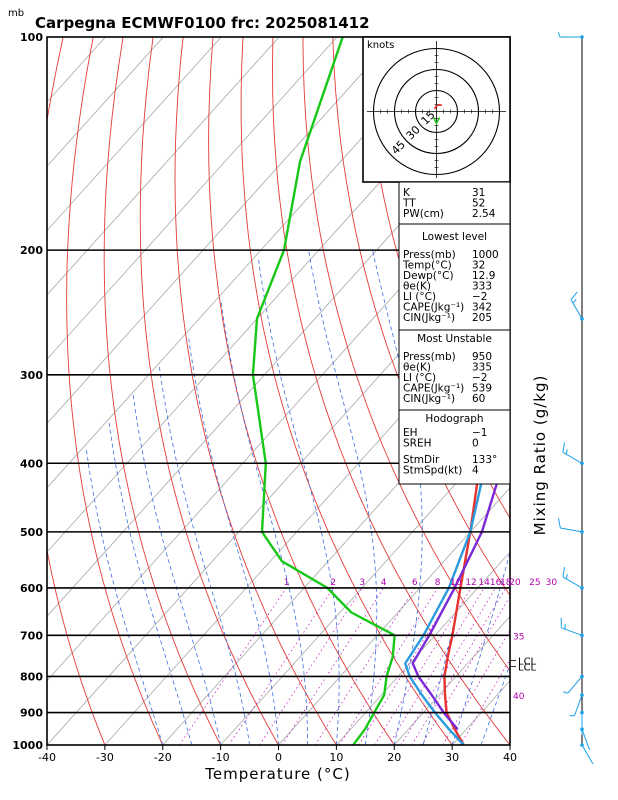  What do you see at coordinates (479, 378) in the screenshot?
I see `most-unstable-value: −2` at bounding box center [479, 378].